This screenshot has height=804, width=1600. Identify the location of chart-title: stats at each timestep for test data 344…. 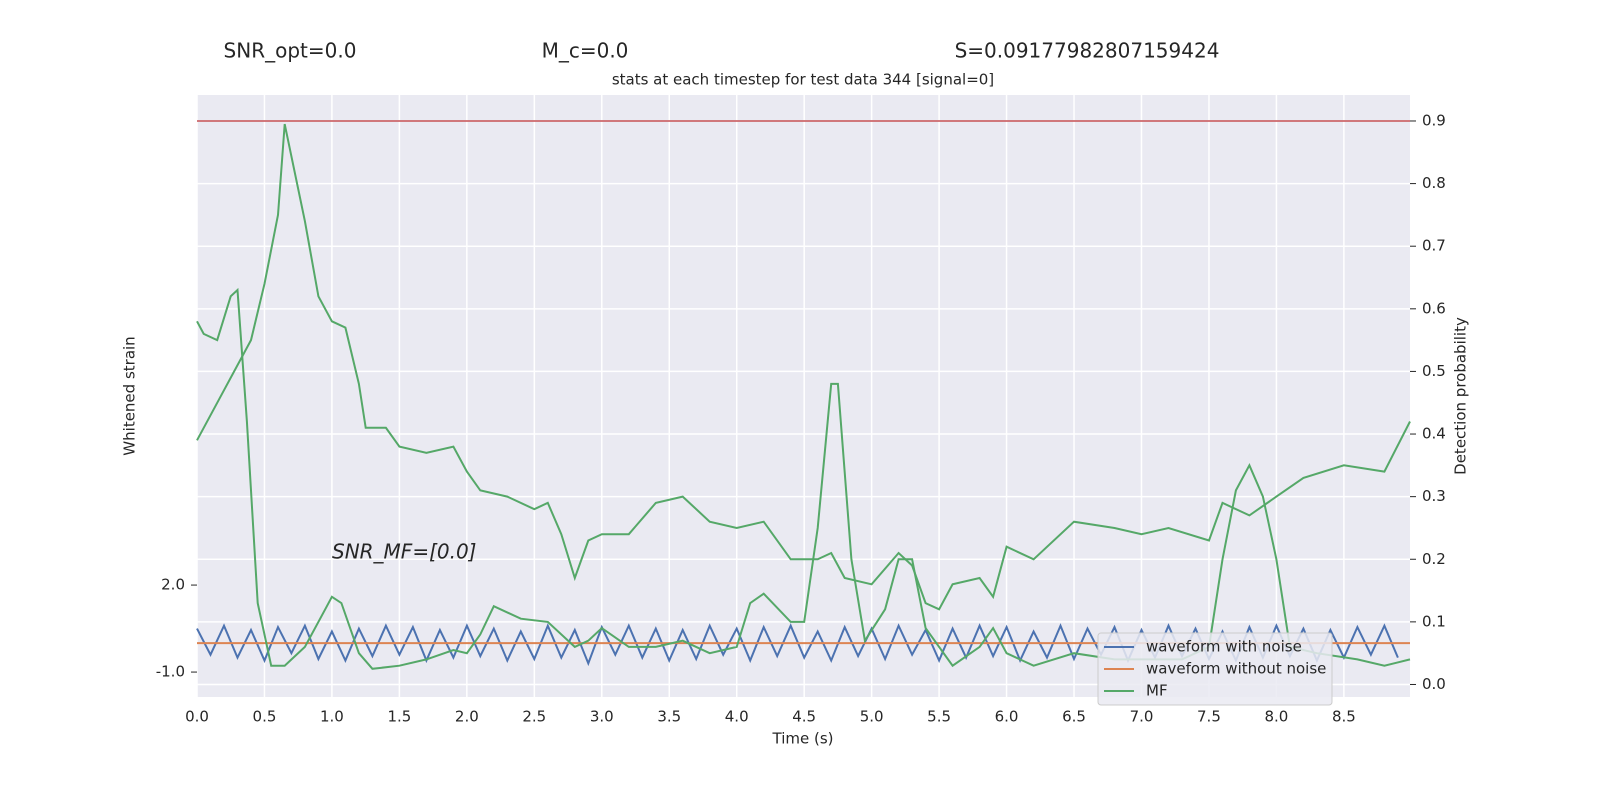
(803, 80).